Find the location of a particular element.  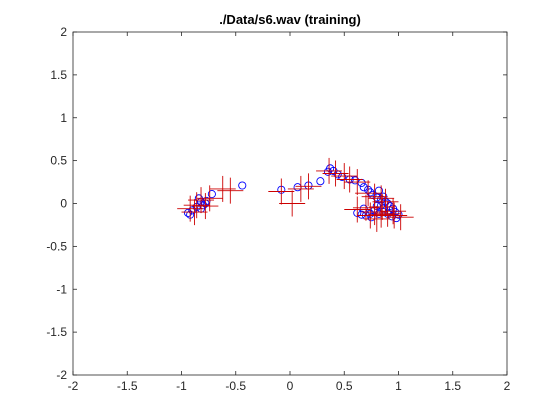

y-tick-label: -1.5 is located at coordinates (56, 332).